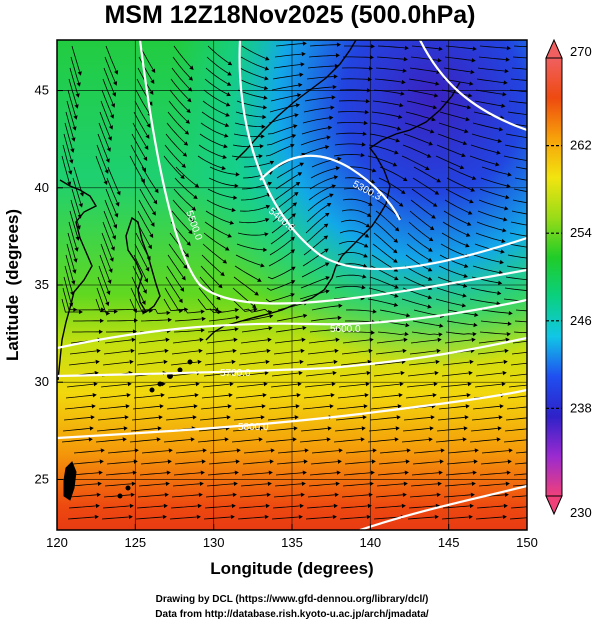 The image size is (599, 625). I want to click on colorbar-ticks: 270 262 254 246 238 230, so click(569, 282).